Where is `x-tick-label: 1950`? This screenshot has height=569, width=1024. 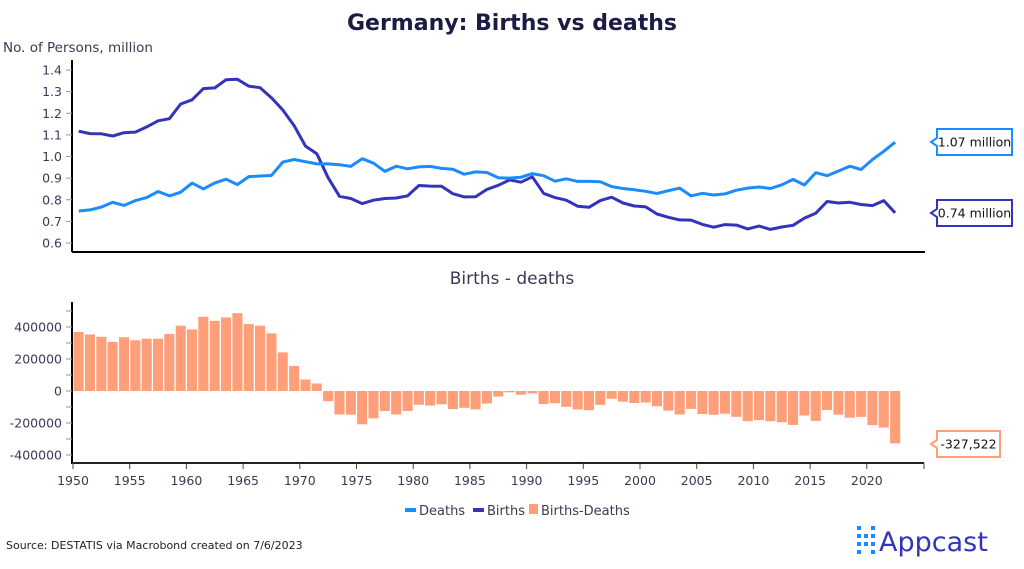
x-tick-label: 1950 is located at coordinates (73, 480).